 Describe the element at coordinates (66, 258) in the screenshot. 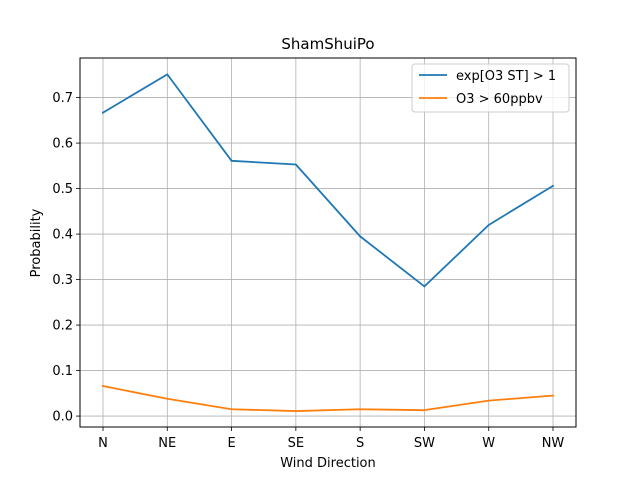

I see `y-axis: 0.0 0.1 0.2 0.3 0.4 0.5 0.6 0.7` at that location.